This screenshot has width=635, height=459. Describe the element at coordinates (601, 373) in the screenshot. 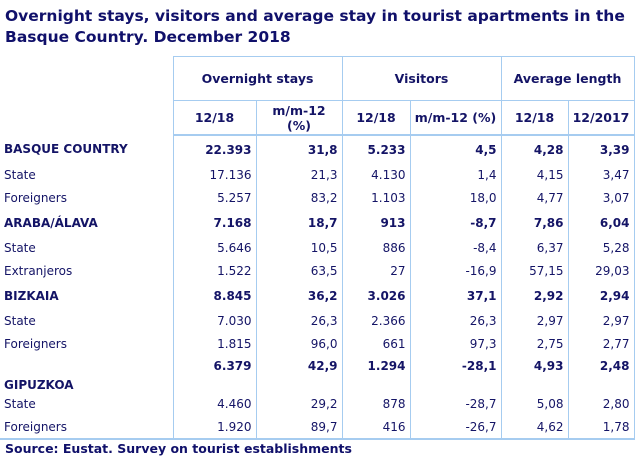

I see `cell-value: 2,48` at that location.